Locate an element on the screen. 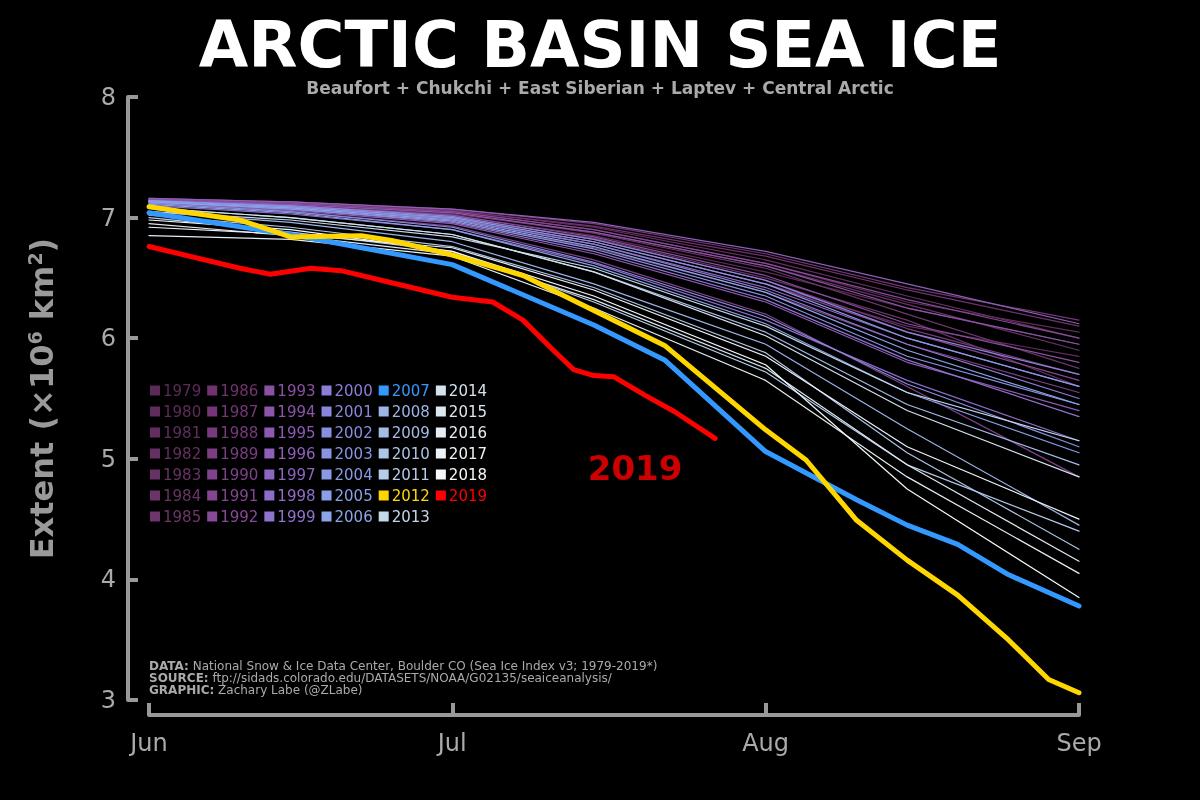  legend-label: 1986 is located at coordinates (239, 390).